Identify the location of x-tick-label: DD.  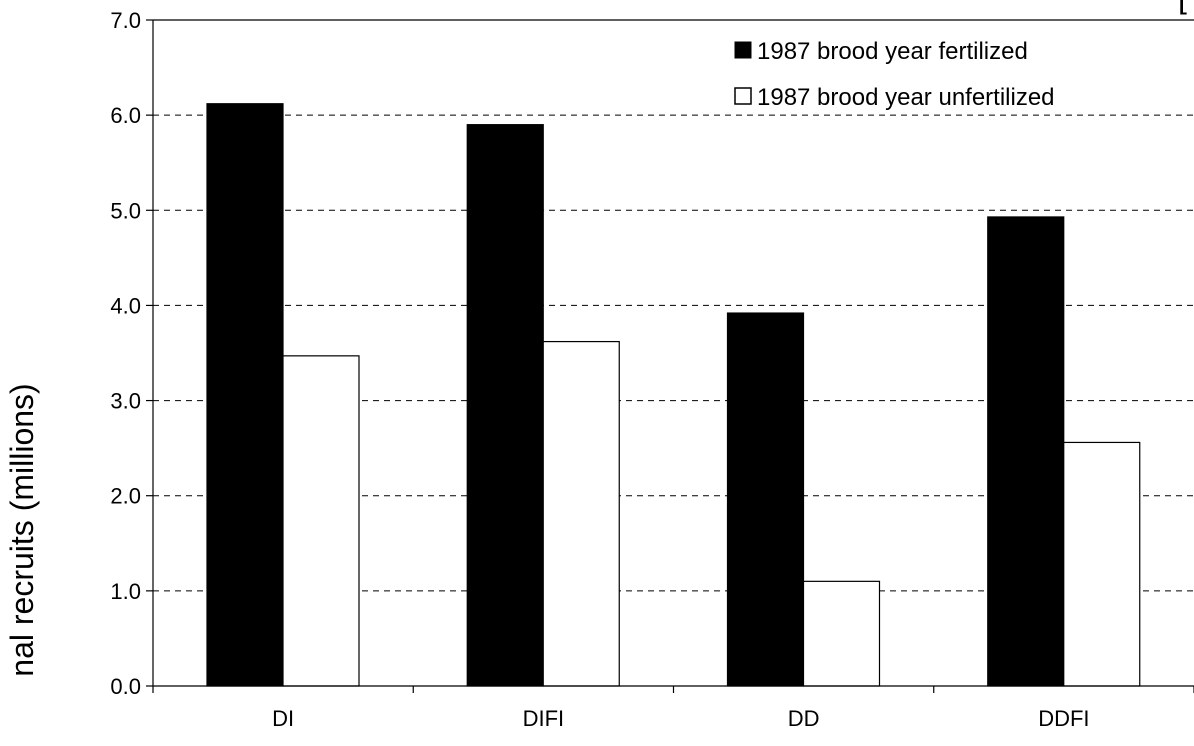
(804, 718).